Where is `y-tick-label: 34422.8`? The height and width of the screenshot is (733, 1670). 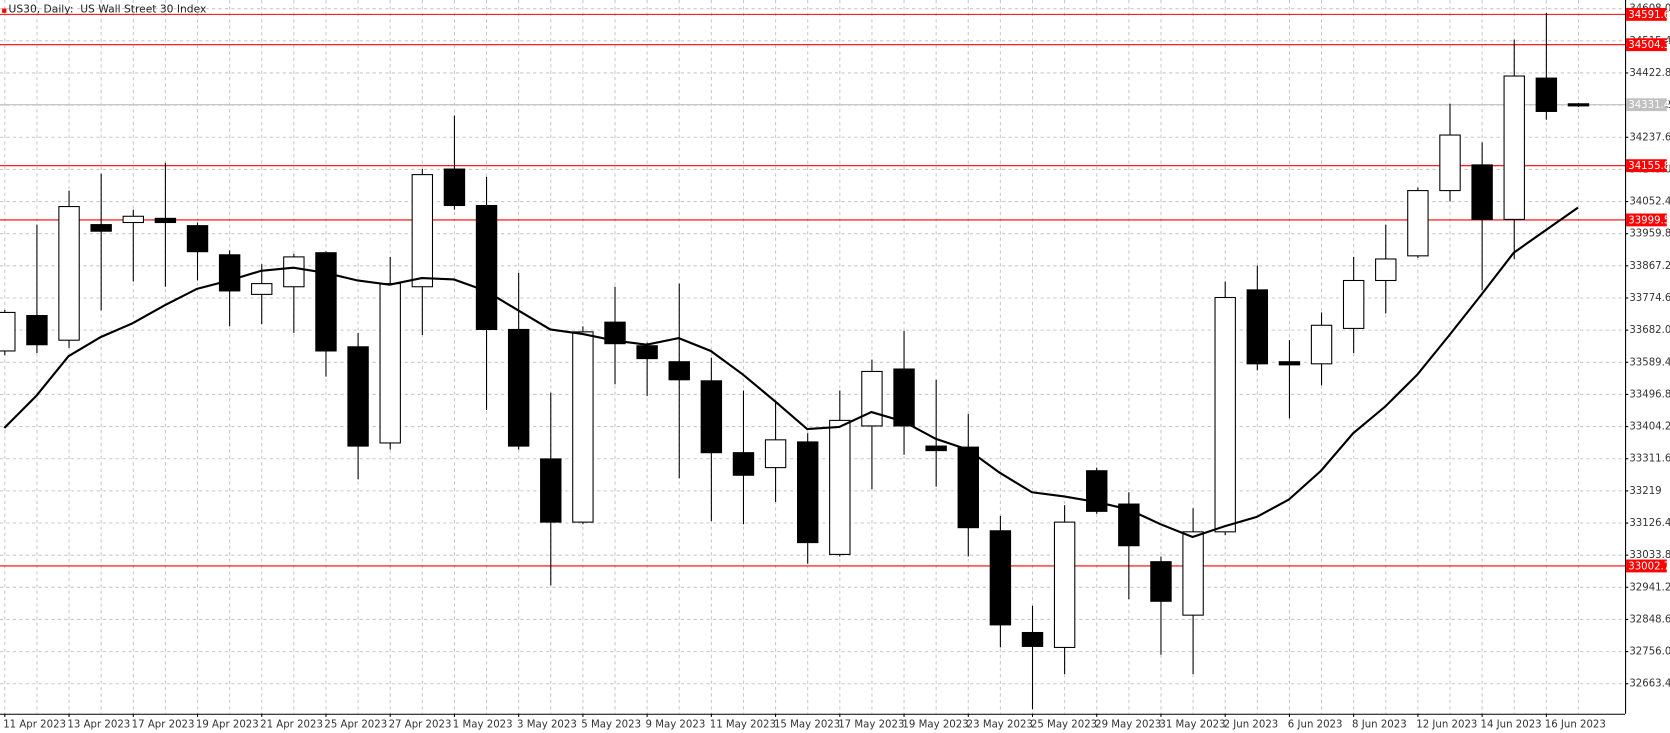
y-tick-label: 34422.8 is located at coordinates (1649, 73).